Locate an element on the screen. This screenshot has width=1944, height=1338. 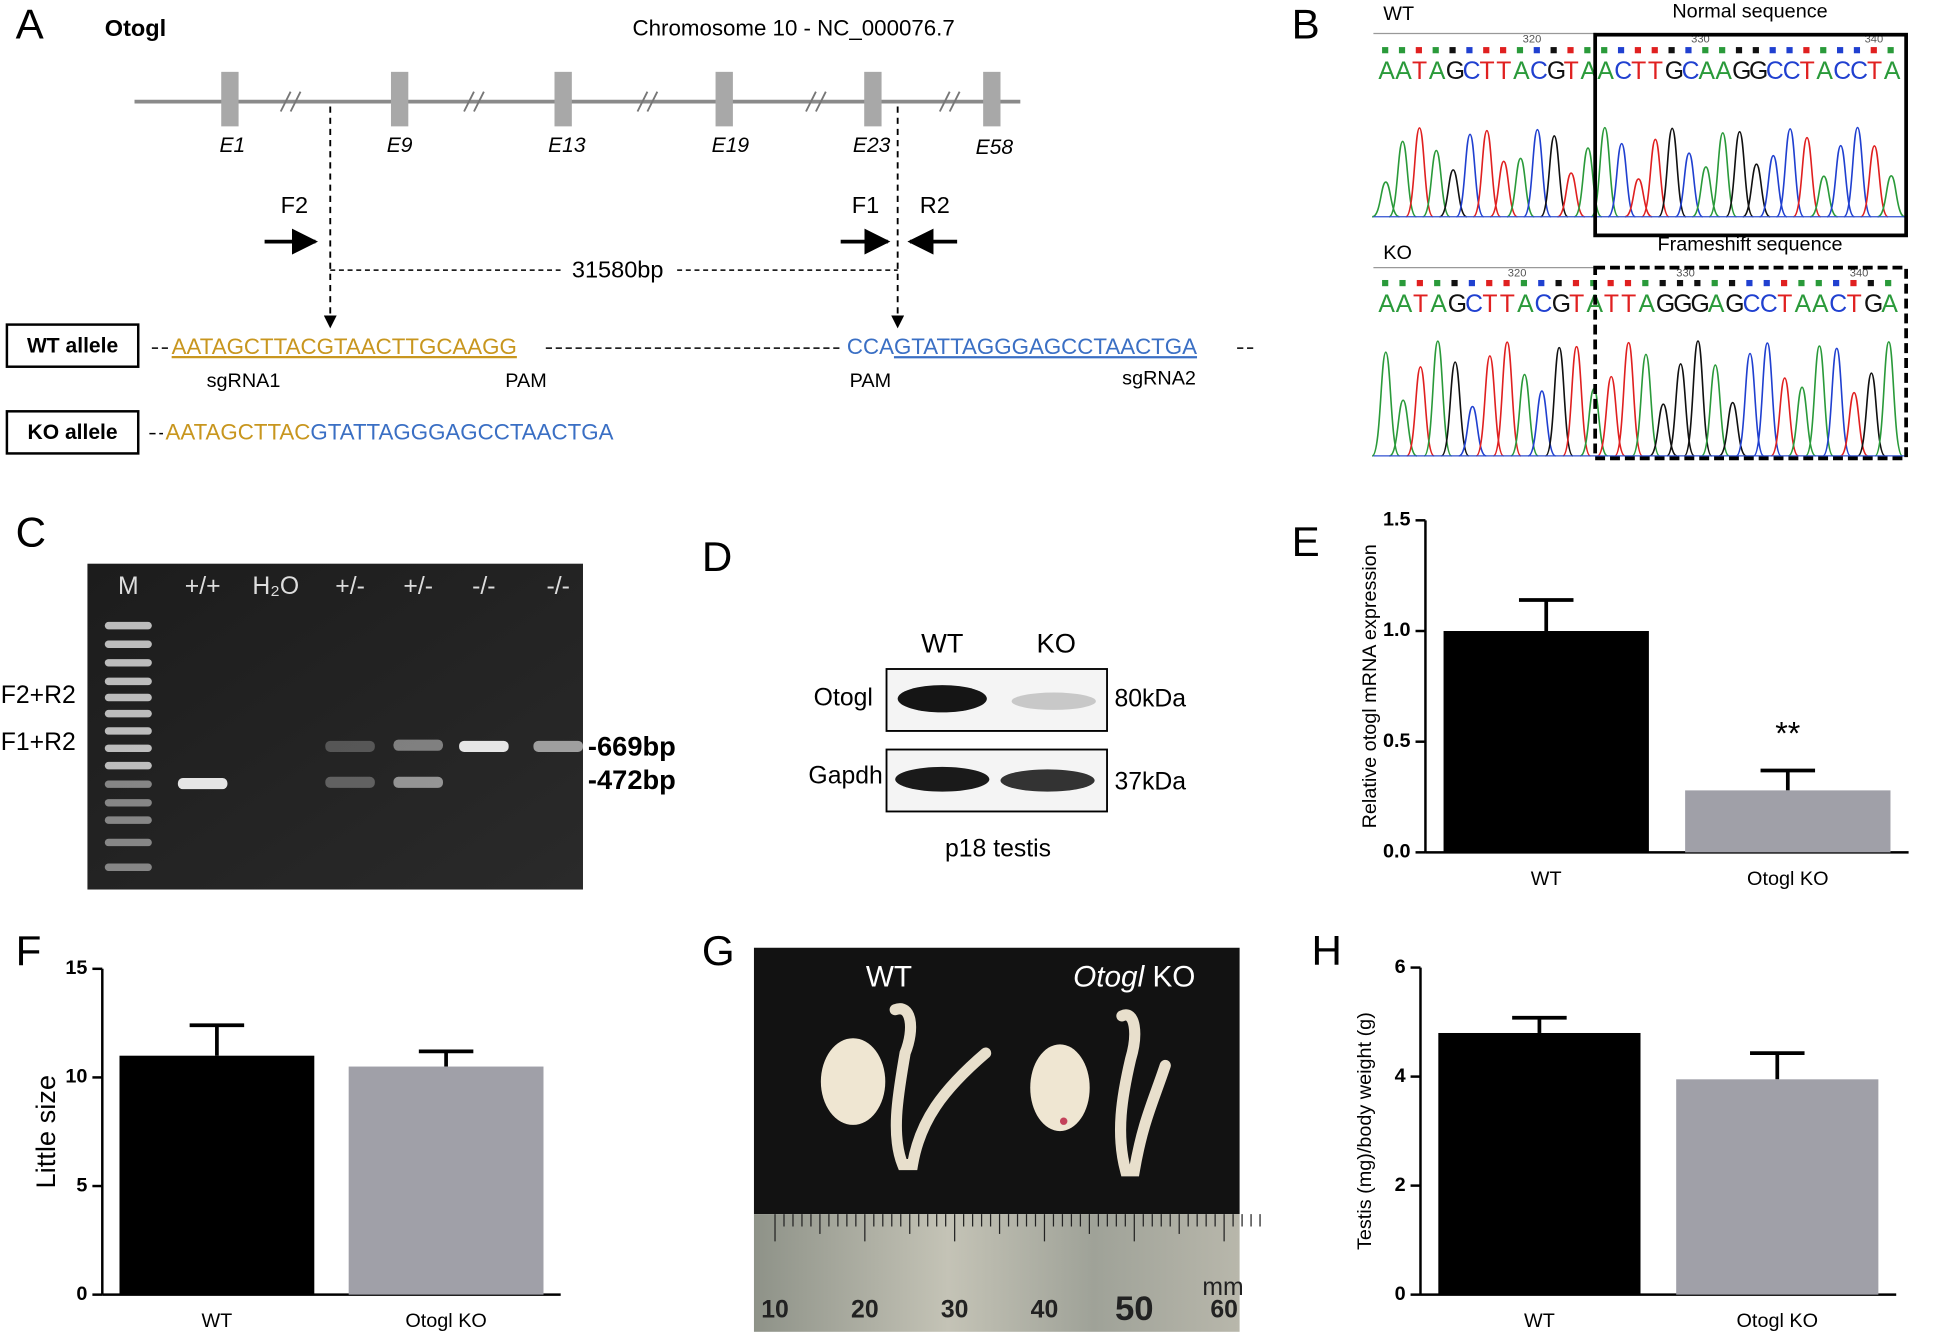
panel-label: F is located at coordinates (29, 950).